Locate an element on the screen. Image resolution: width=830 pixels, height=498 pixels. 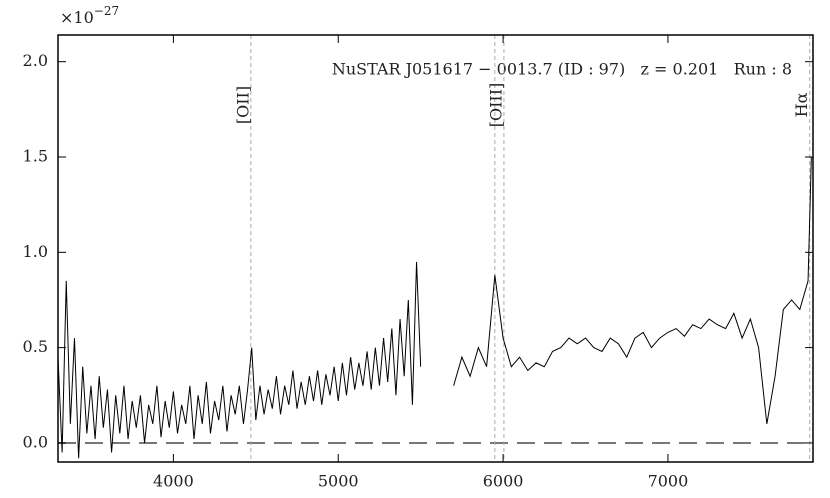
emission-label: Hα is located at coordinates (801, 104).